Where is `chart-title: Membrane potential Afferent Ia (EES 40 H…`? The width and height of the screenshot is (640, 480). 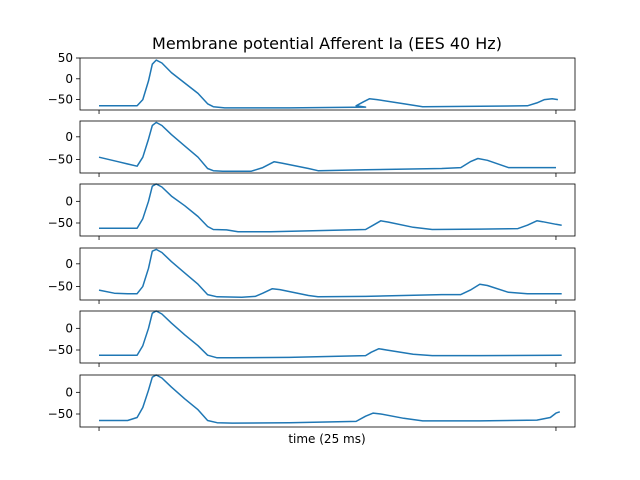 chart-title: Membrane potential Afferent Ia (EES 40 H… is located at coordinates (327, 43).